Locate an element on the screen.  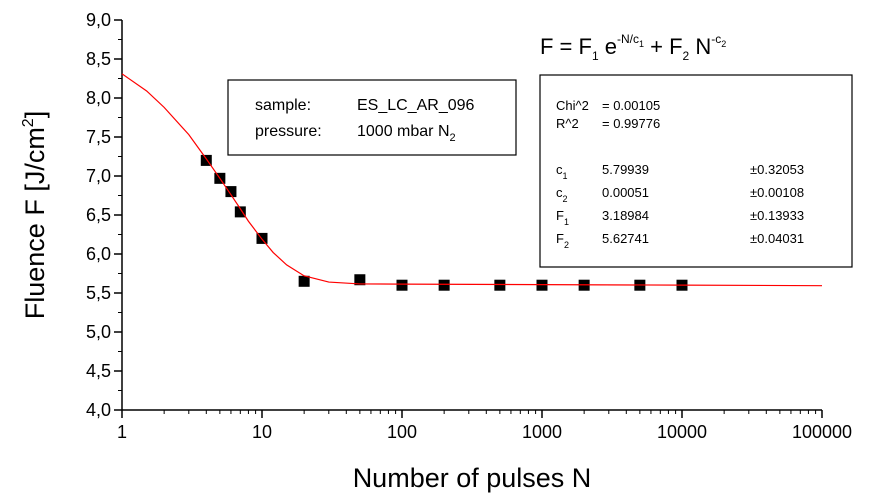
x-tick-label: 100000 is located at coordinates (822, 432).